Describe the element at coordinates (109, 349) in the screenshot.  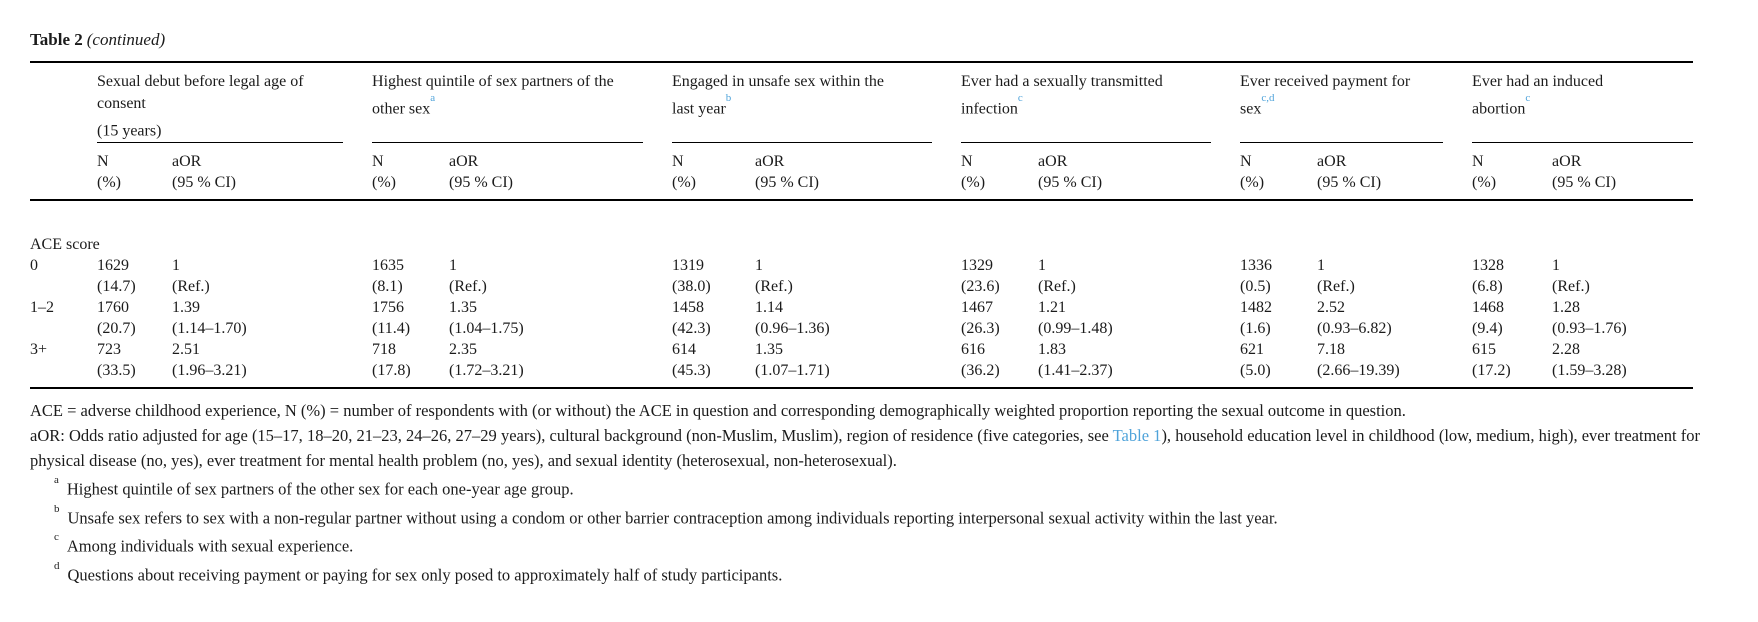
I see `n-value: 723` at that location.